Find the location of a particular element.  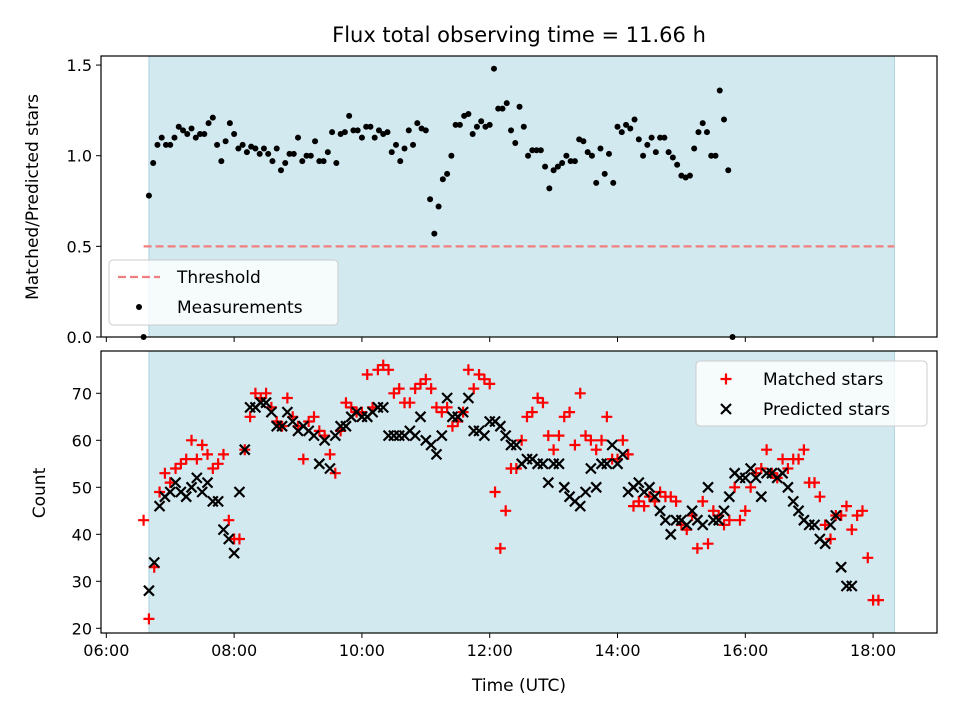

bottom-y-tick-label: 30 is located at coordinates (82, 581).